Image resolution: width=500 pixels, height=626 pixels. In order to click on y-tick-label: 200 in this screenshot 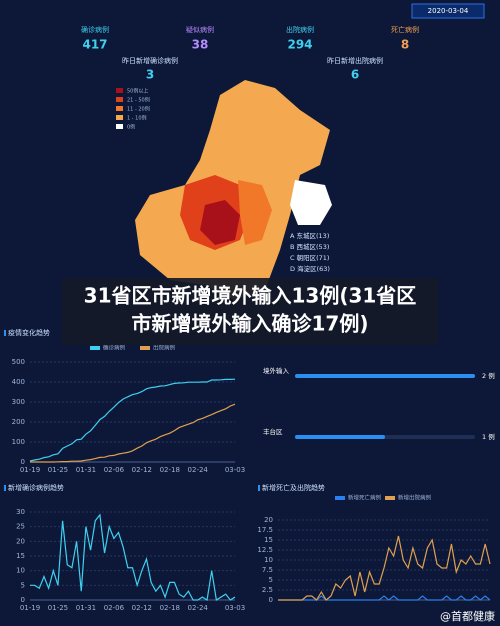, I will do `click(18, 422)`.